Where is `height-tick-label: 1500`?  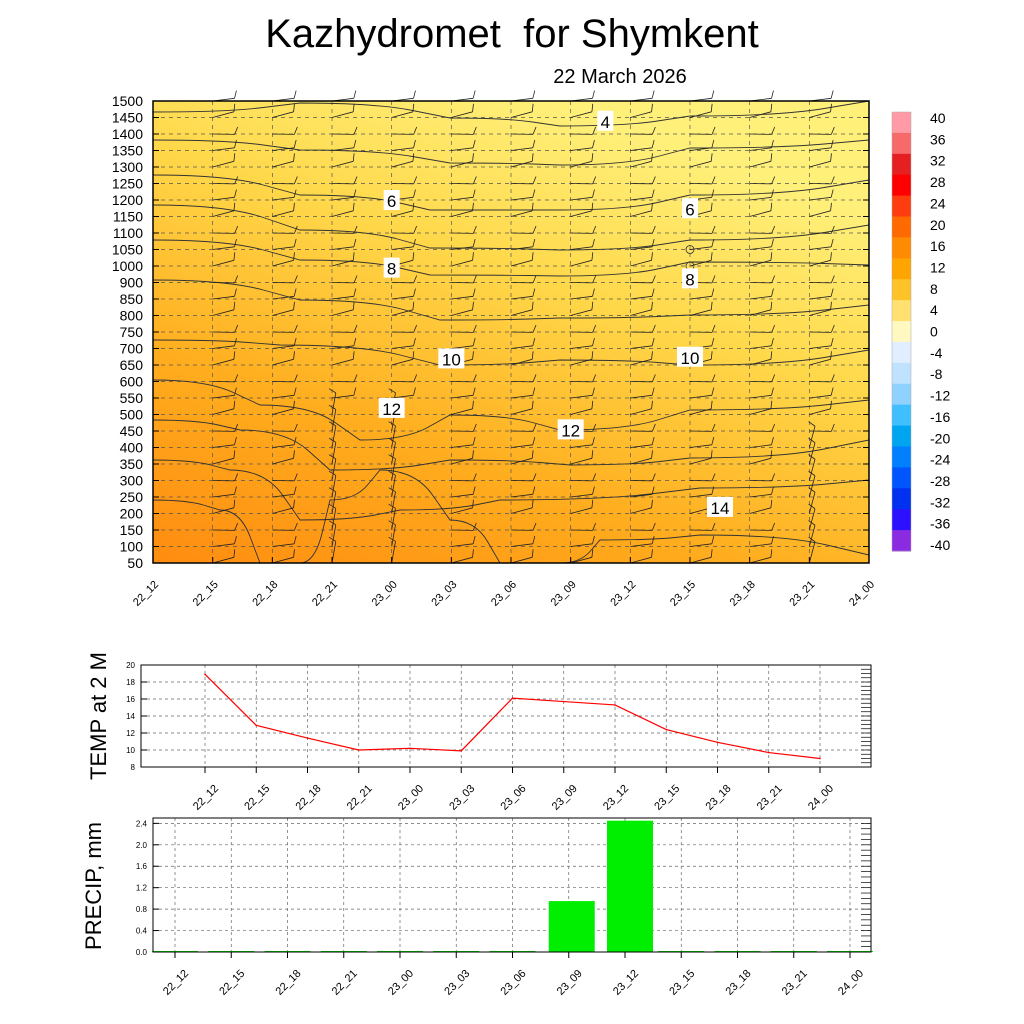
height-tick-label: 1500 is located at coordinates (127, 101).